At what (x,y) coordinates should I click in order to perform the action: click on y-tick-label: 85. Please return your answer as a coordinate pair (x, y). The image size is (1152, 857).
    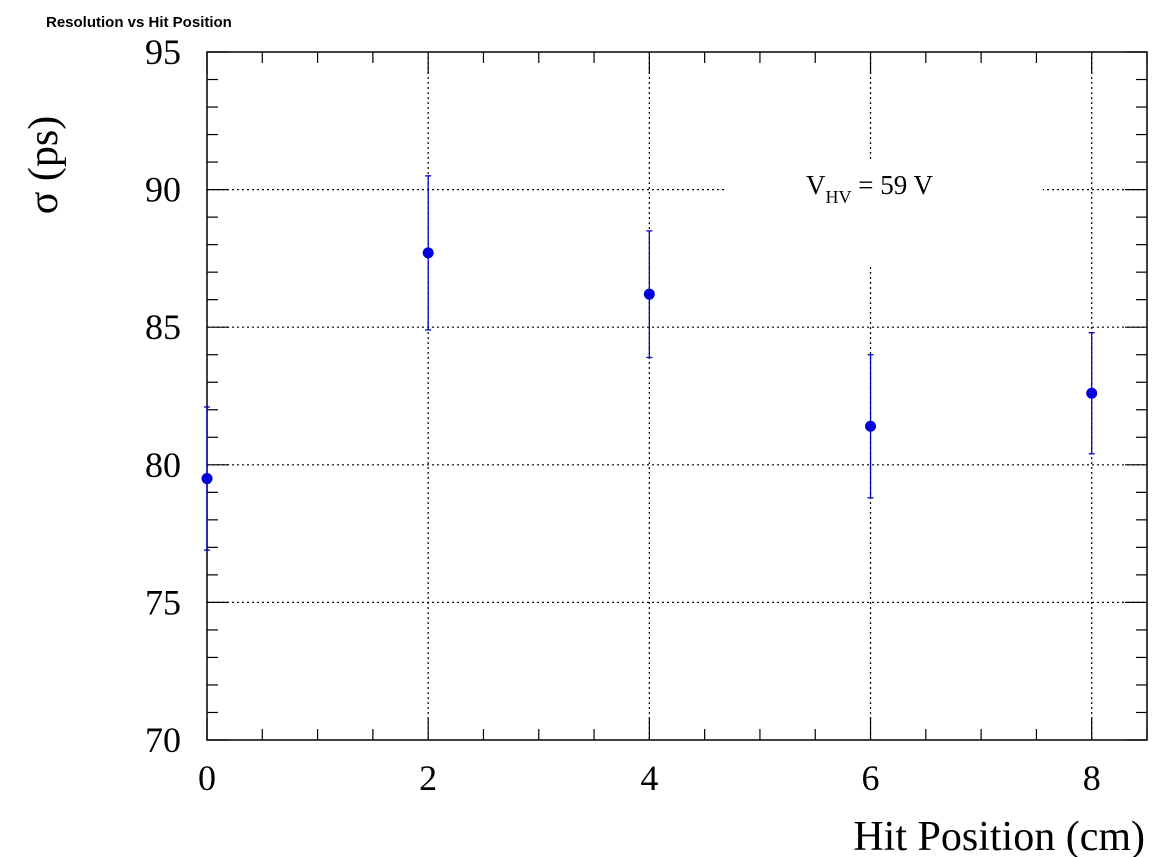
    Looking at the image, I should click on (163, 327).